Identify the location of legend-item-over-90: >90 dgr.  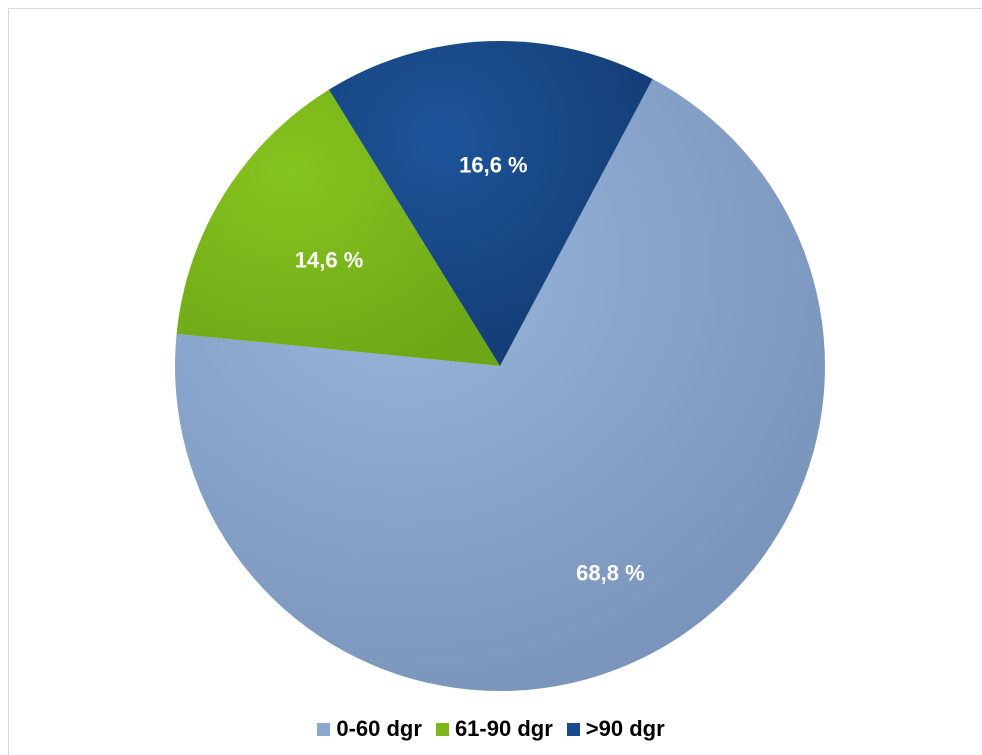
(615, 728).